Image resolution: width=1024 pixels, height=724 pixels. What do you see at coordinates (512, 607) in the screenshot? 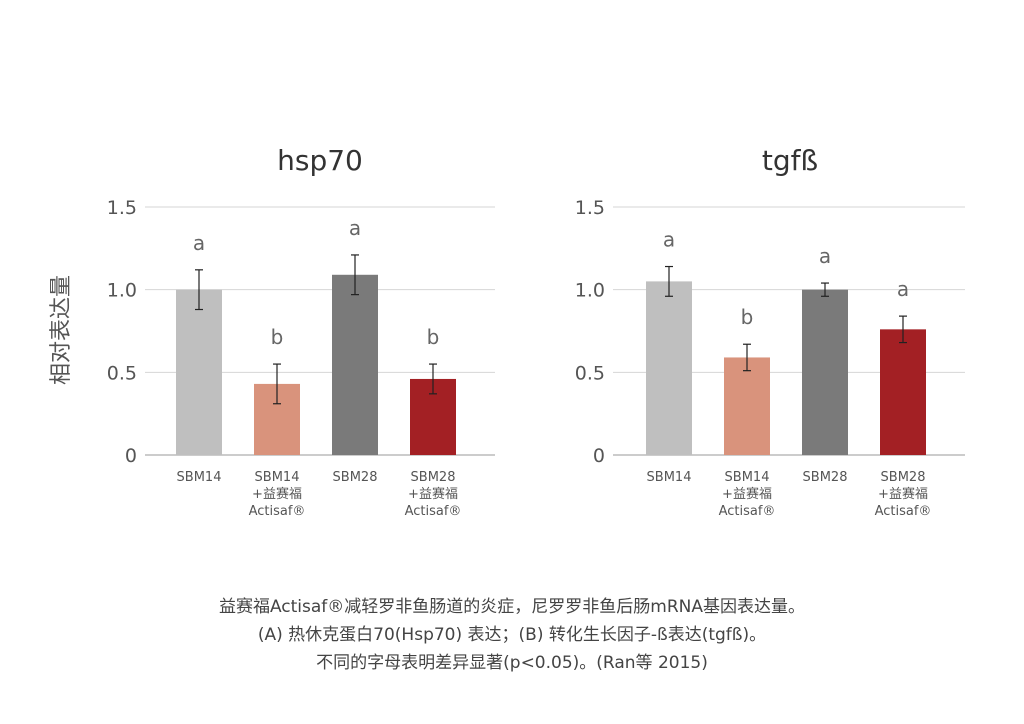
I see `caption-line-1: 益赛福Actisaf®减轻罗非鱼肠道的炎症，尼罗罗非鱼后肠mRNA基因表达量。` at bounding box center [512, 607].